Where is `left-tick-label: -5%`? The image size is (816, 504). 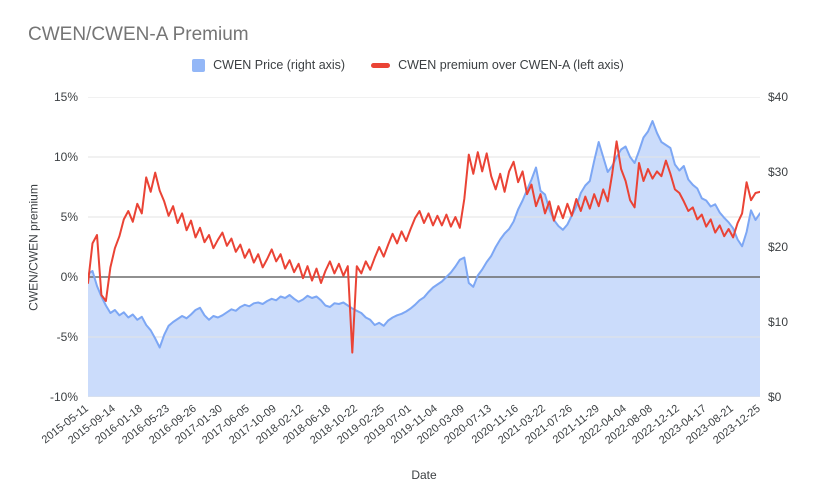 left-tick-label: -5% is located at coordinates (67, 337).